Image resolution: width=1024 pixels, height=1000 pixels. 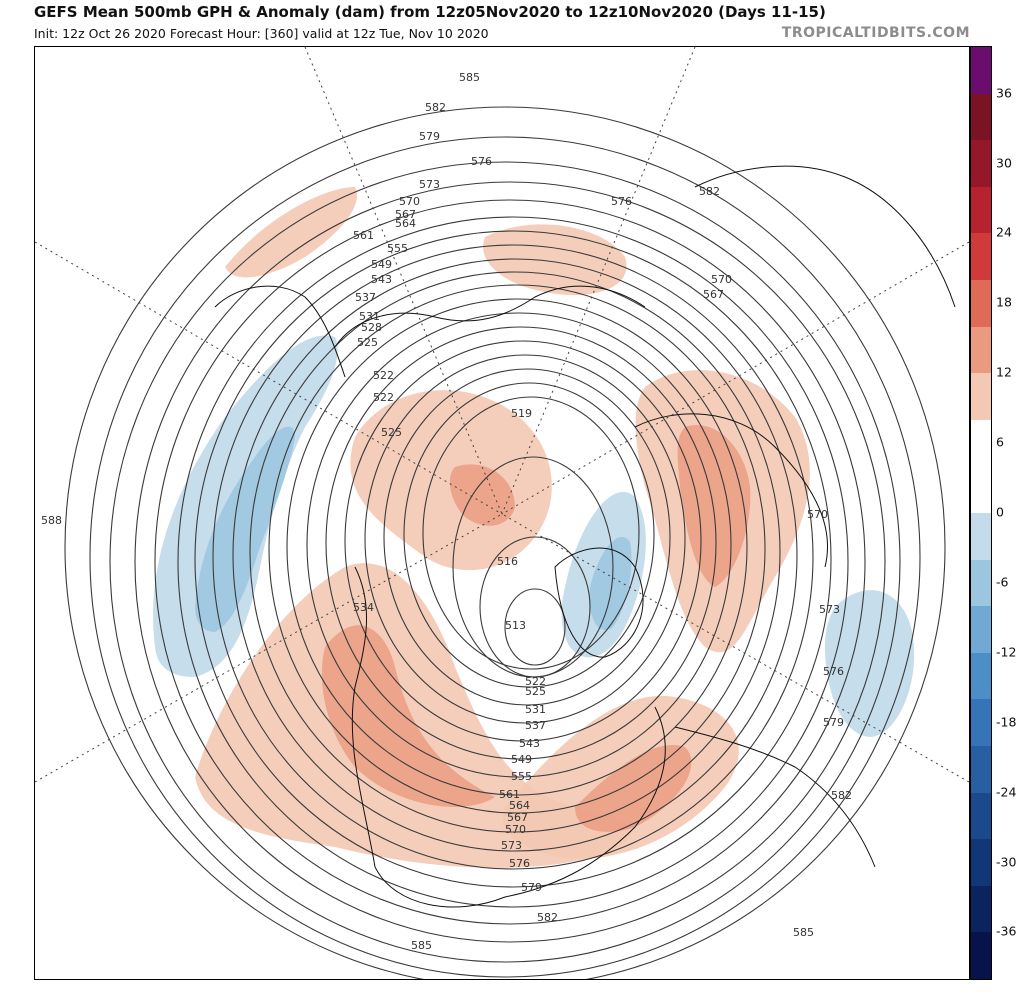 I want to click on colorbar-tick-labels: 36 30 24 18 12 6 0 -6 -12 -18 -24 -30 -36, so click(x=1008, y=513).